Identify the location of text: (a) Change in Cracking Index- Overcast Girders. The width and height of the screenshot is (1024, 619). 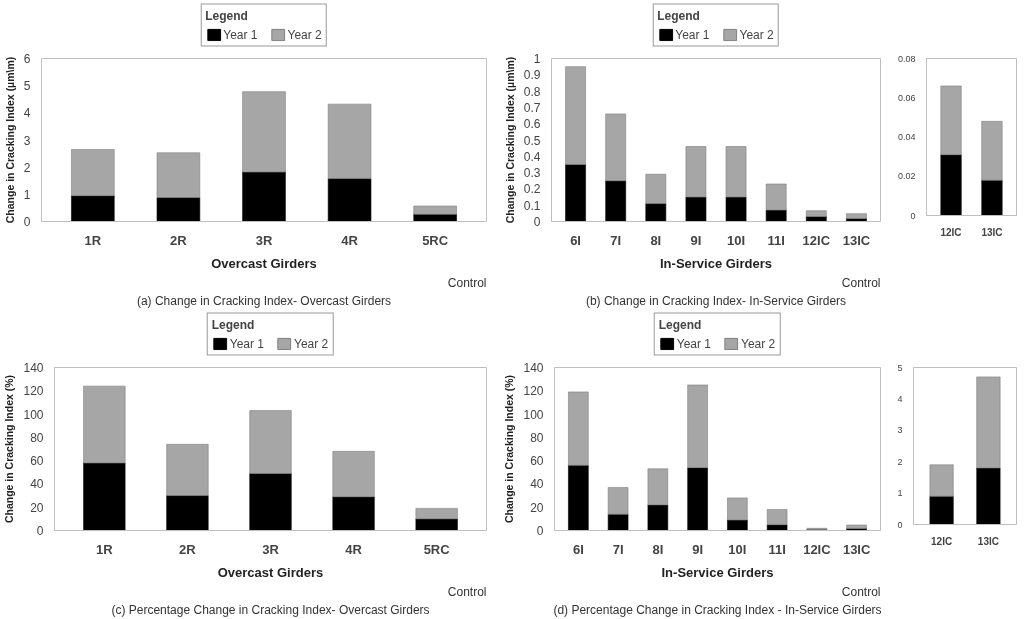
(264, 300).